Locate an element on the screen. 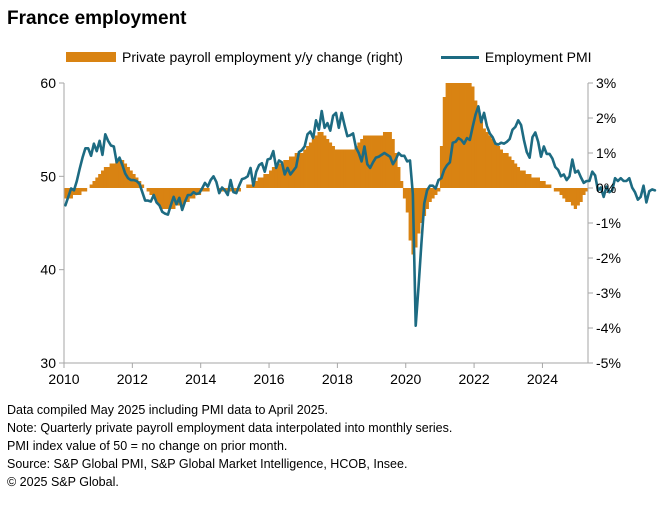  x-tick-label: 2012 is located at coordinates (132, 379).